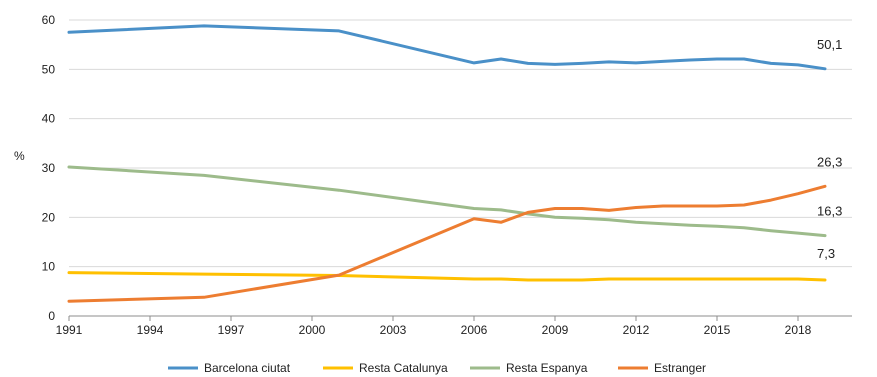  Describe the element at coordinates (49, 267) in the screenshot. I see `y-tick-label: 10` at that location.